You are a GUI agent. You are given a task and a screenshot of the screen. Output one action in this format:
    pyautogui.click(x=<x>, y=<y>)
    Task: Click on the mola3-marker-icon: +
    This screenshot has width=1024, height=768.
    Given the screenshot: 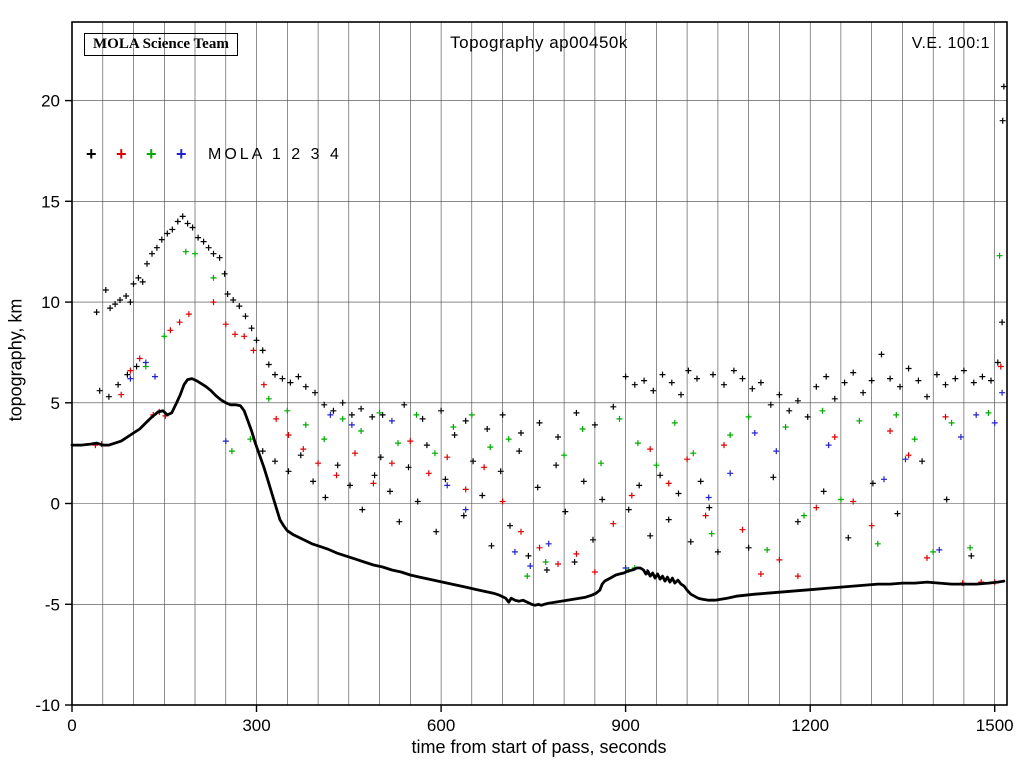 What is the action you would take?
    pyautogui.click(x=151, y=154)
    